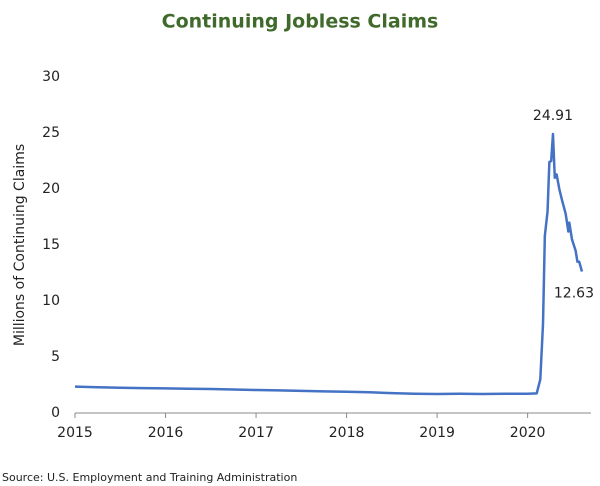 The height and width of the screenshot is (486, 600). I want to click on x-tick-label: 2015, so click(75, 433).